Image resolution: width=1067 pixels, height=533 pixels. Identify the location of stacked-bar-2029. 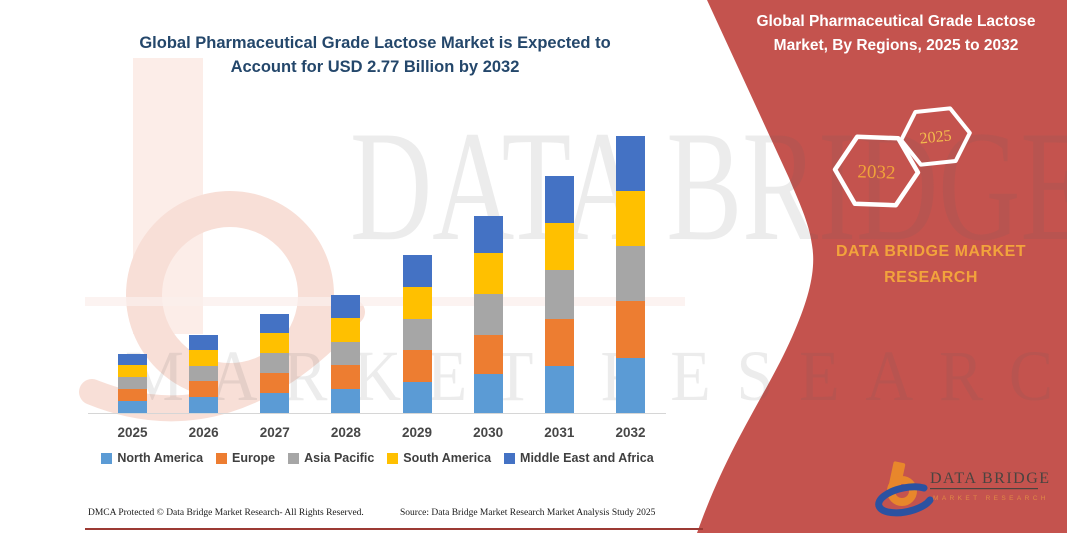
(417, 334).